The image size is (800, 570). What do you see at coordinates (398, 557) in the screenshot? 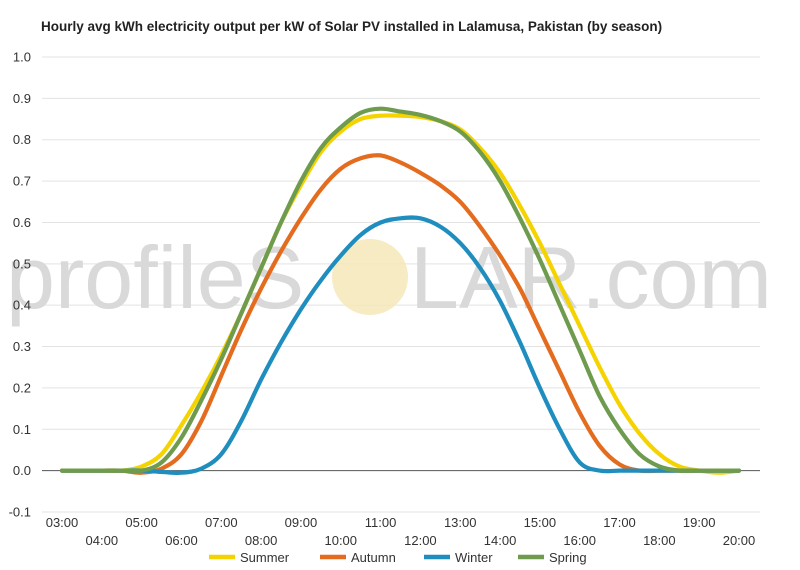
I see `legend: Summer Autumn Winter Spring` at bounding box center [398, 557].